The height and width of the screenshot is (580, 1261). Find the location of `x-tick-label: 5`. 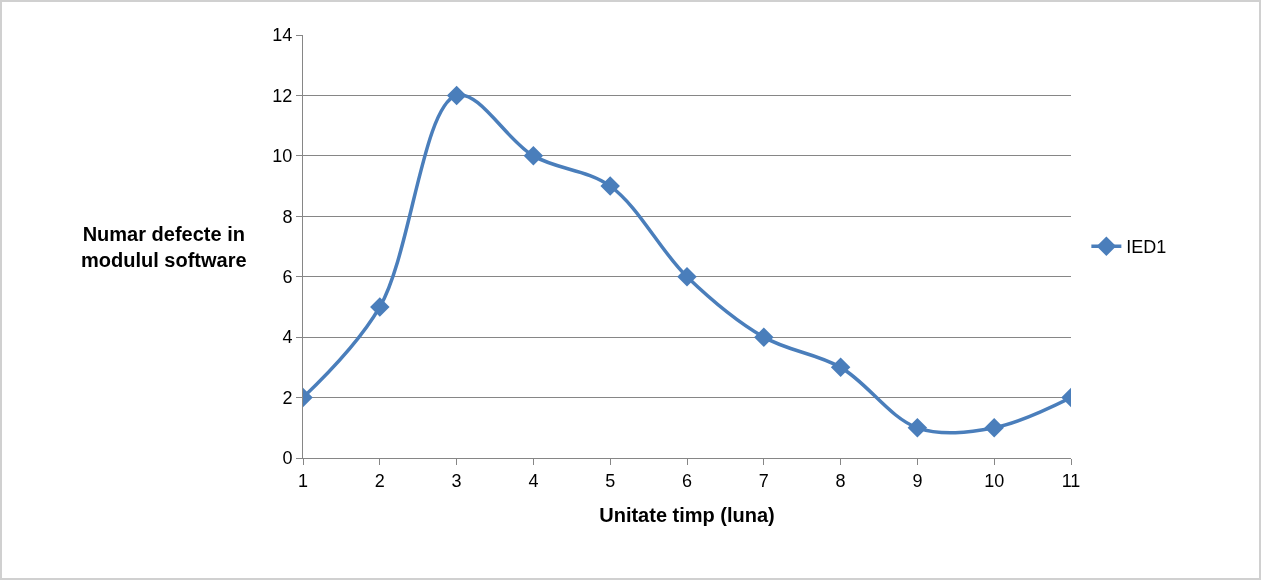

x-tick-label: 5 is located at coordinates (610, 480).